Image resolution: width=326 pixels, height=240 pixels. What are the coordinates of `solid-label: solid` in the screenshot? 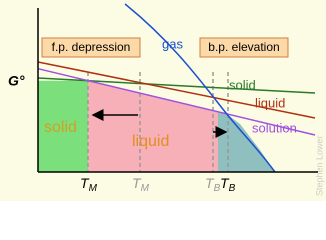 It's located at (242, 84).